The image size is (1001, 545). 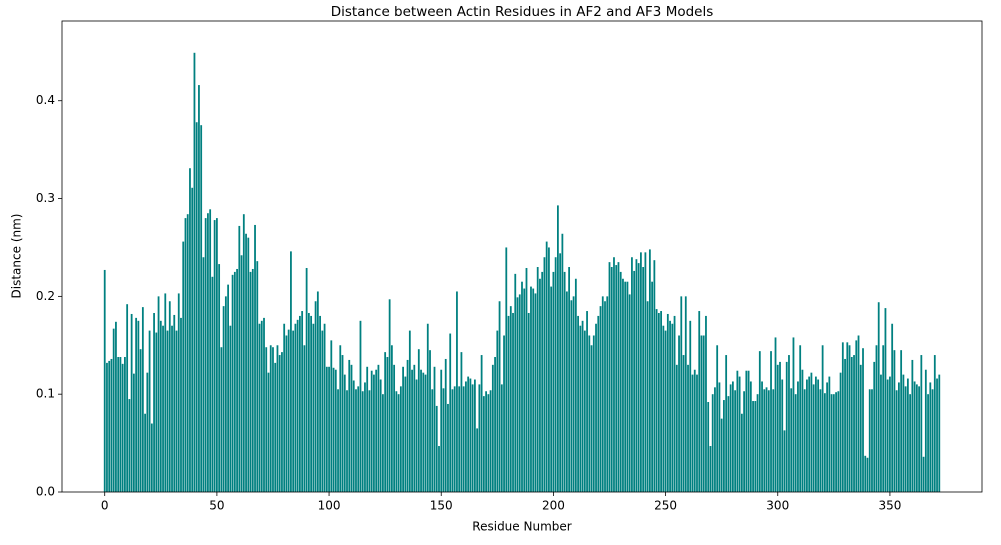 What do you see at coordinates (45, 492) in the screenshot?
I see `y-tick-label: 0.0` at bounding box center [45, 492].